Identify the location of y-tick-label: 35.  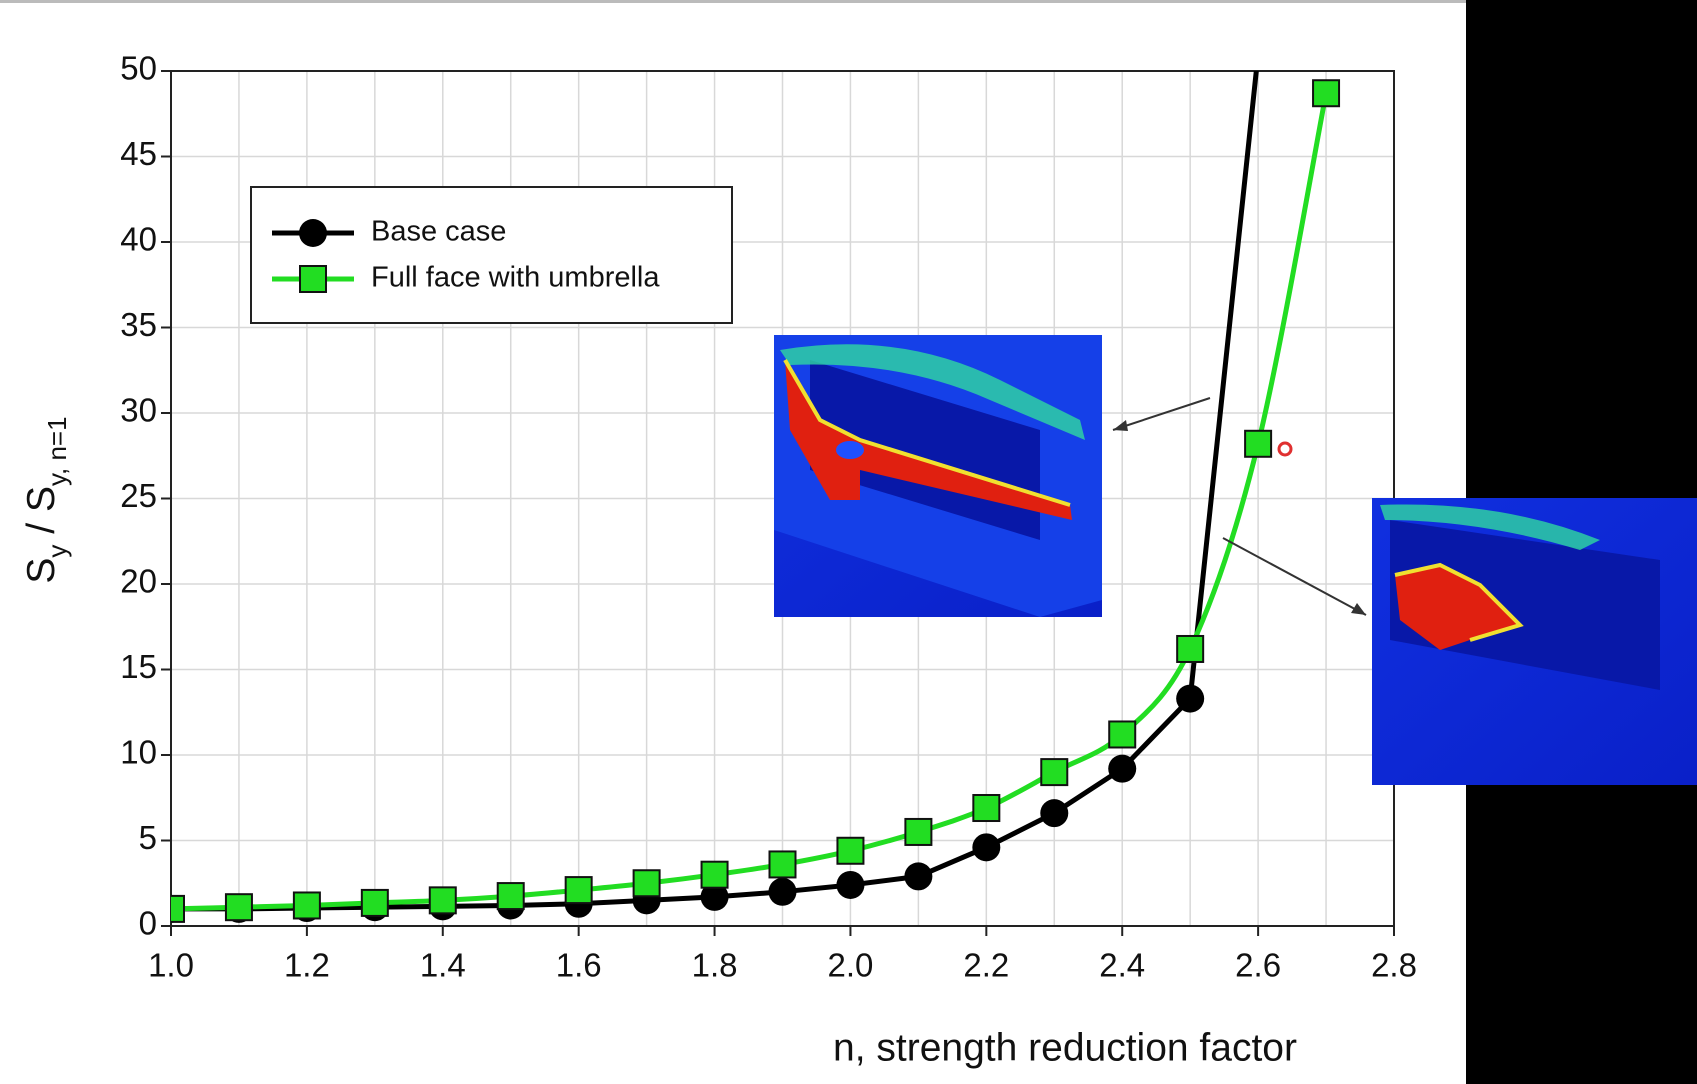
(138, 324).